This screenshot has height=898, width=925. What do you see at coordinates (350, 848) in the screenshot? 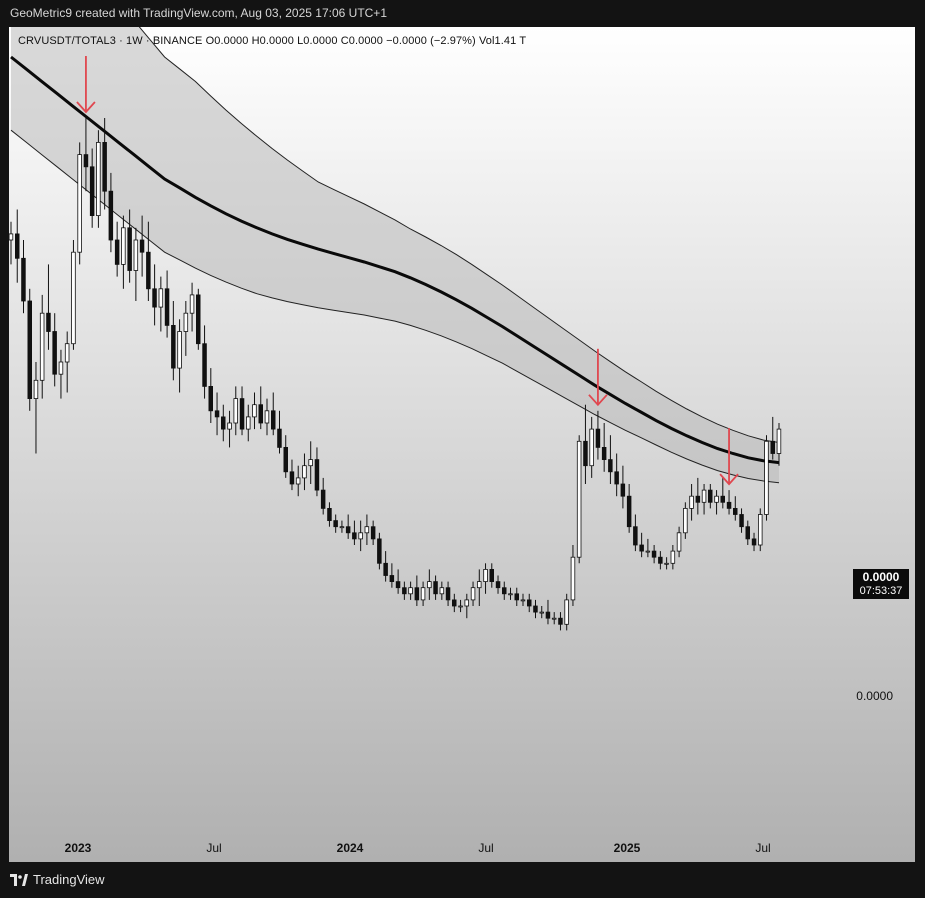
I see `time-axis-label: 2024` at bounding box center [350, 848].